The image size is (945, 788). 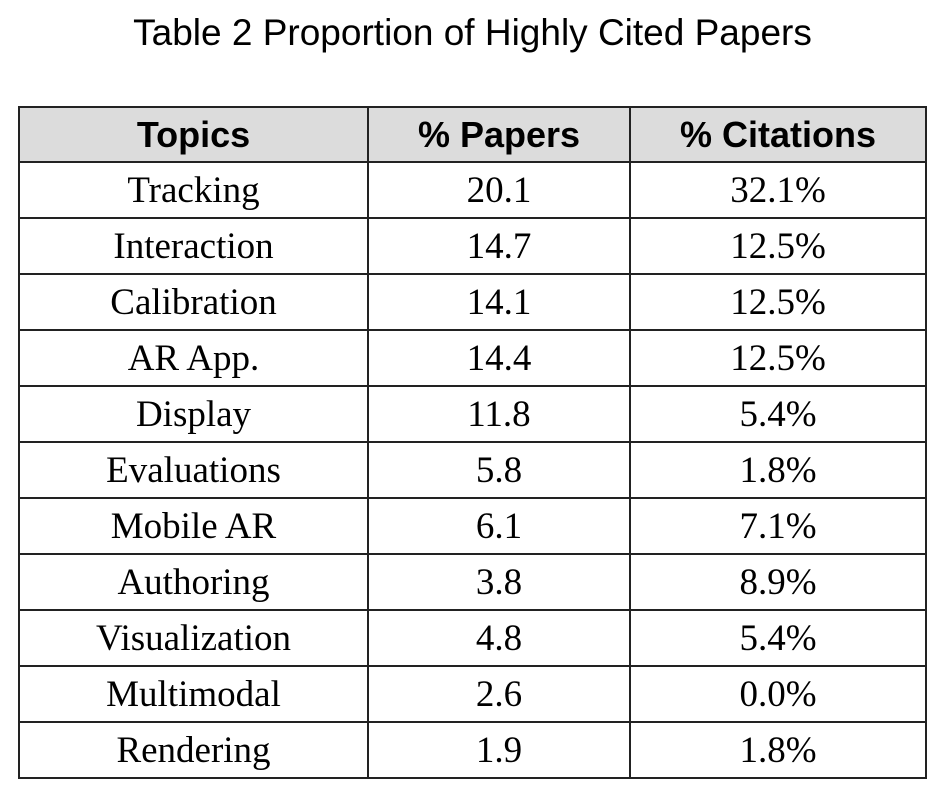 What do you see at coordinates (193, 246) in the screenshot?
I see `topic-cell: Interaction` at bounding box center [193, 246].